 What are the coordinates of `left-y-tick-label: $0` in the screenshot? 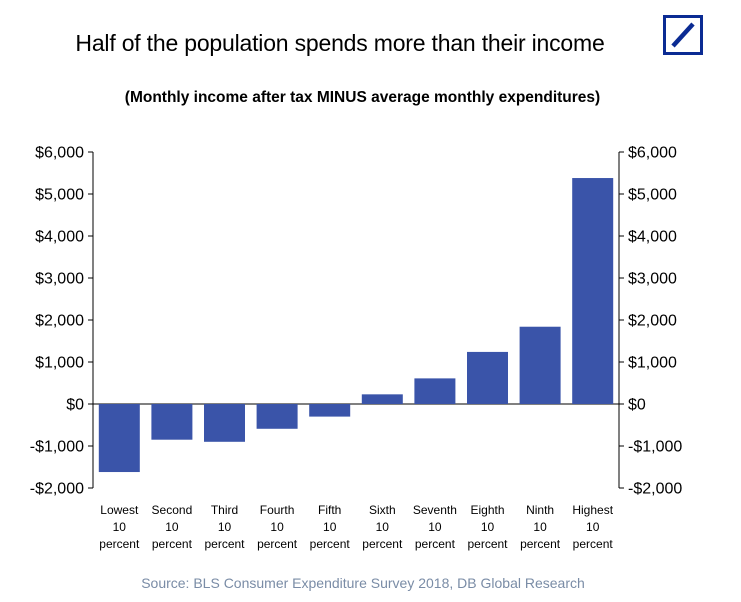 It's located at (75, 405).